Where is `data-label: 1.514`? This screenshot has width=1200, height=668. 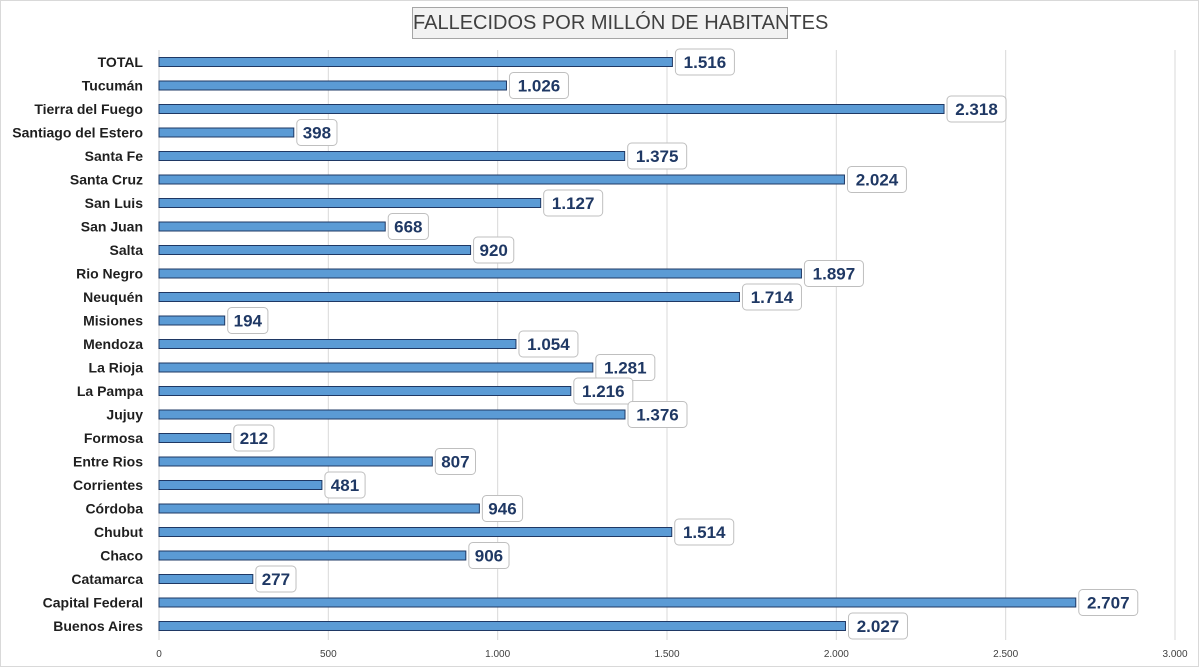
data-label: 1.514 is located at coordinates (704, 532).